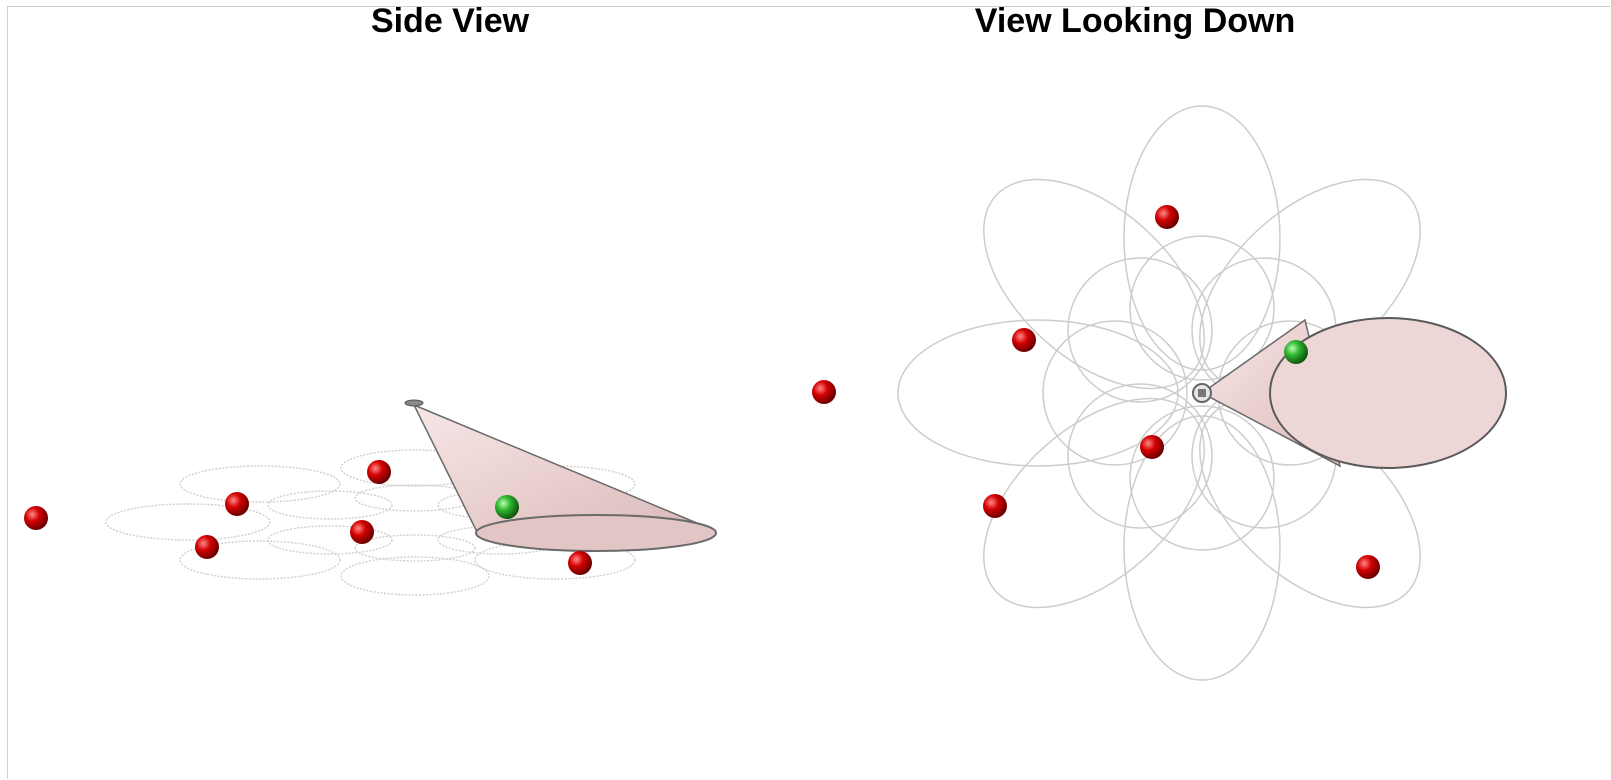  I want to click on side-view-markers, so click(430, 477).